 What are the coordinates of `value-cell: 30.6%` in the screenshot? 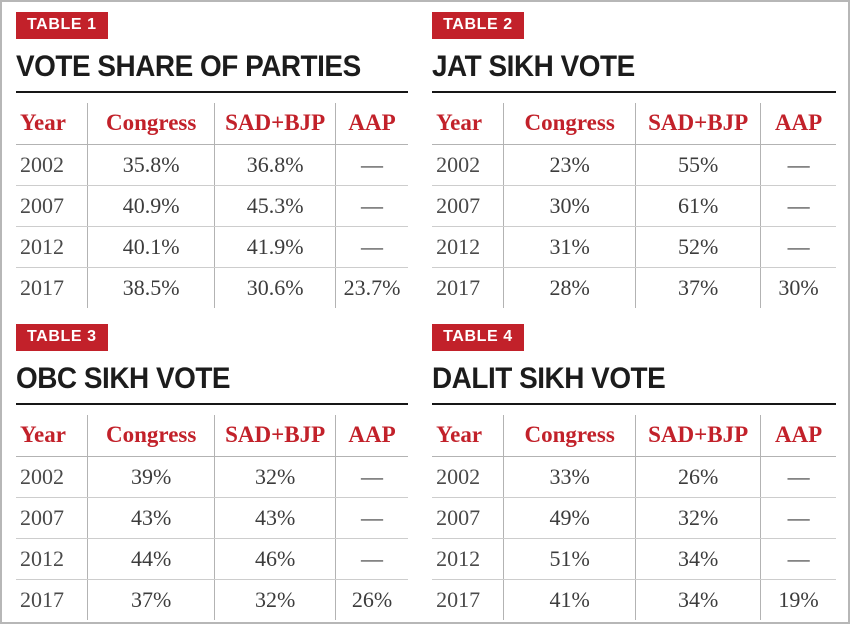 It's located at (275, 288).